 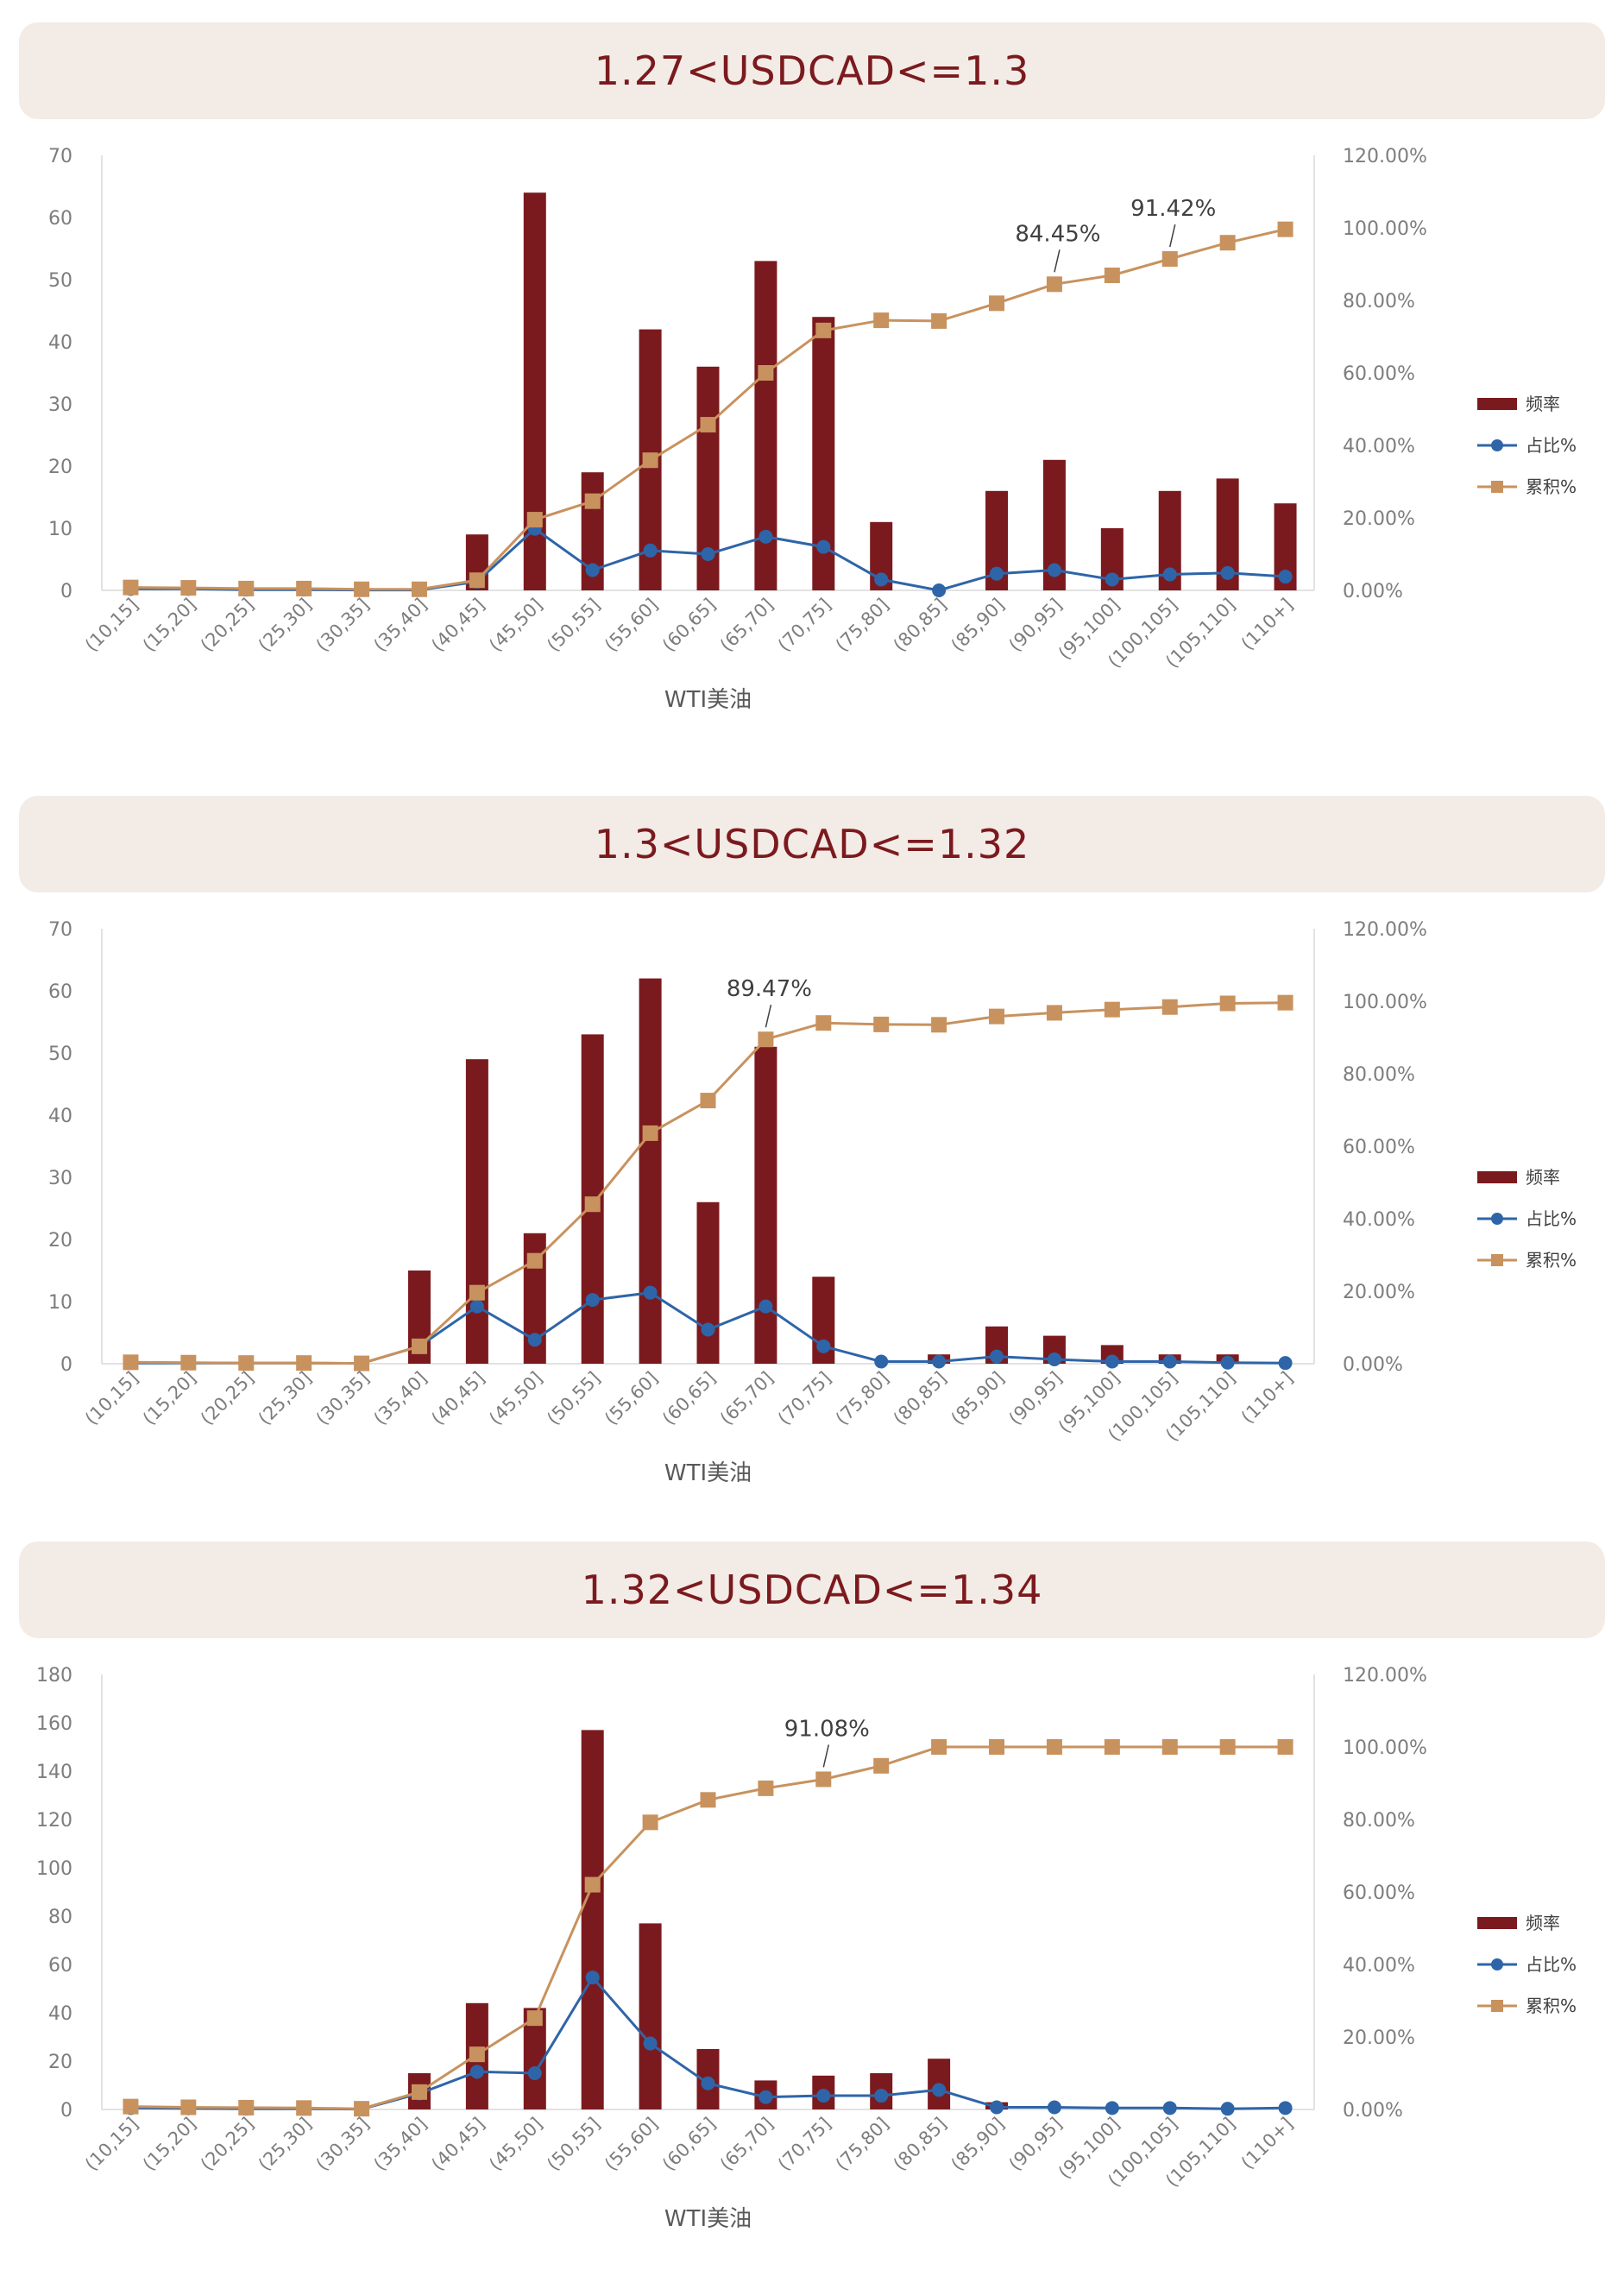 What do you see at coordinates (60, 1917) in the screenshot?
I see `y-left-tick-label: 80` at bounding box center [60, 1917].